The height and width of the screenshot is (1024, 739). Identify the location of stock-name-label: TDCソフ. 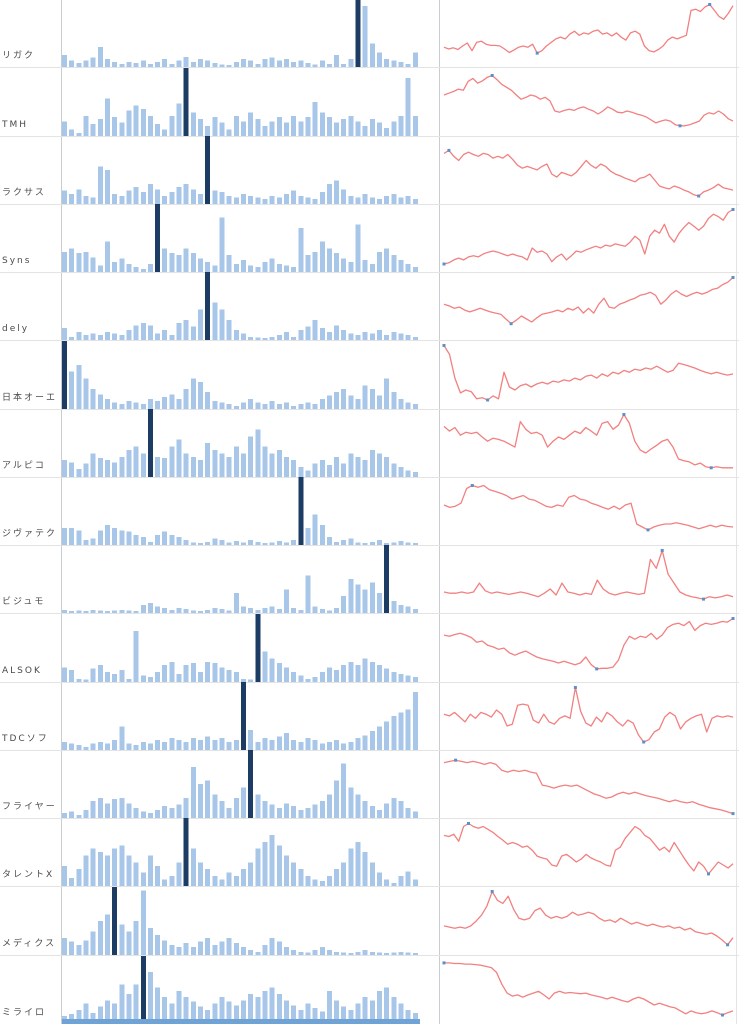
(25, 738).